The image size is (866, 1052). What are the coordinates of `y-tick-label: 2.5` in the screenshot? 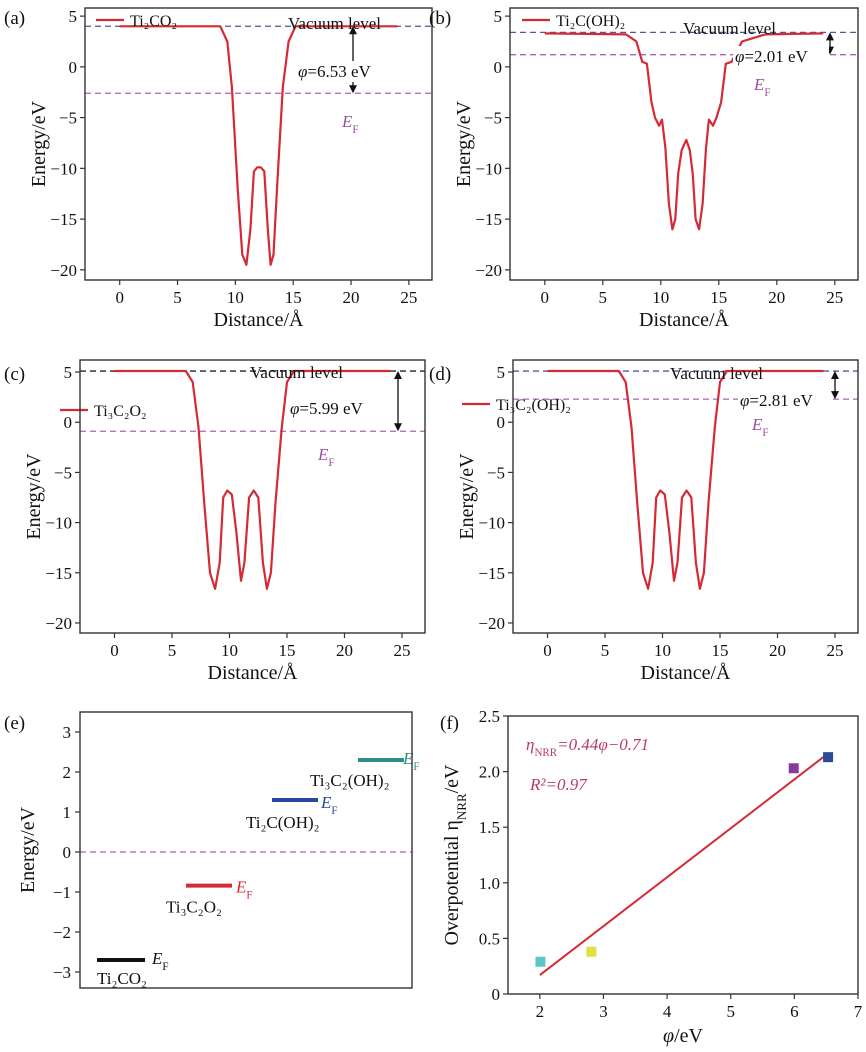 It's located at (489, 716).